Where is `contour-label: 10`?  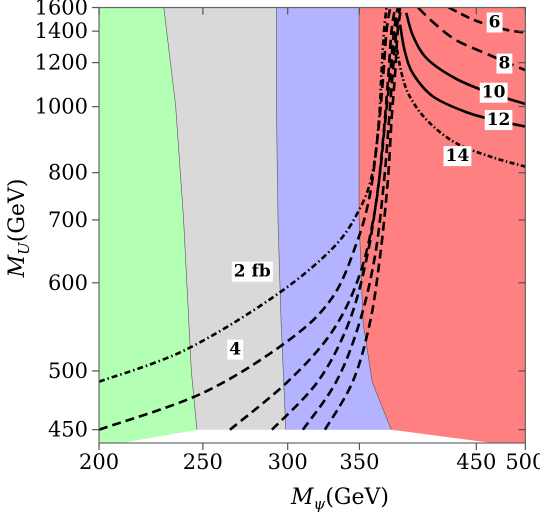
contour-label: 10 is located at coordinates (494, 93).